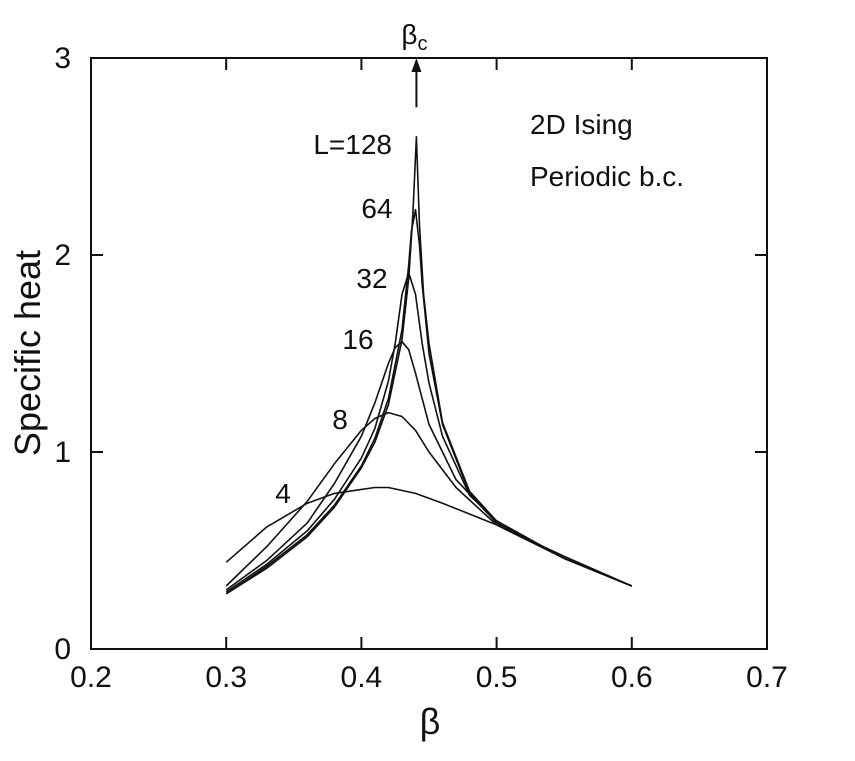 The width and height of the screenshot is (855, 761). What do you see at coordinates (62, 452) in the screenshot?
I see `y-tick-label: 1` at bounding box center [62, 452].